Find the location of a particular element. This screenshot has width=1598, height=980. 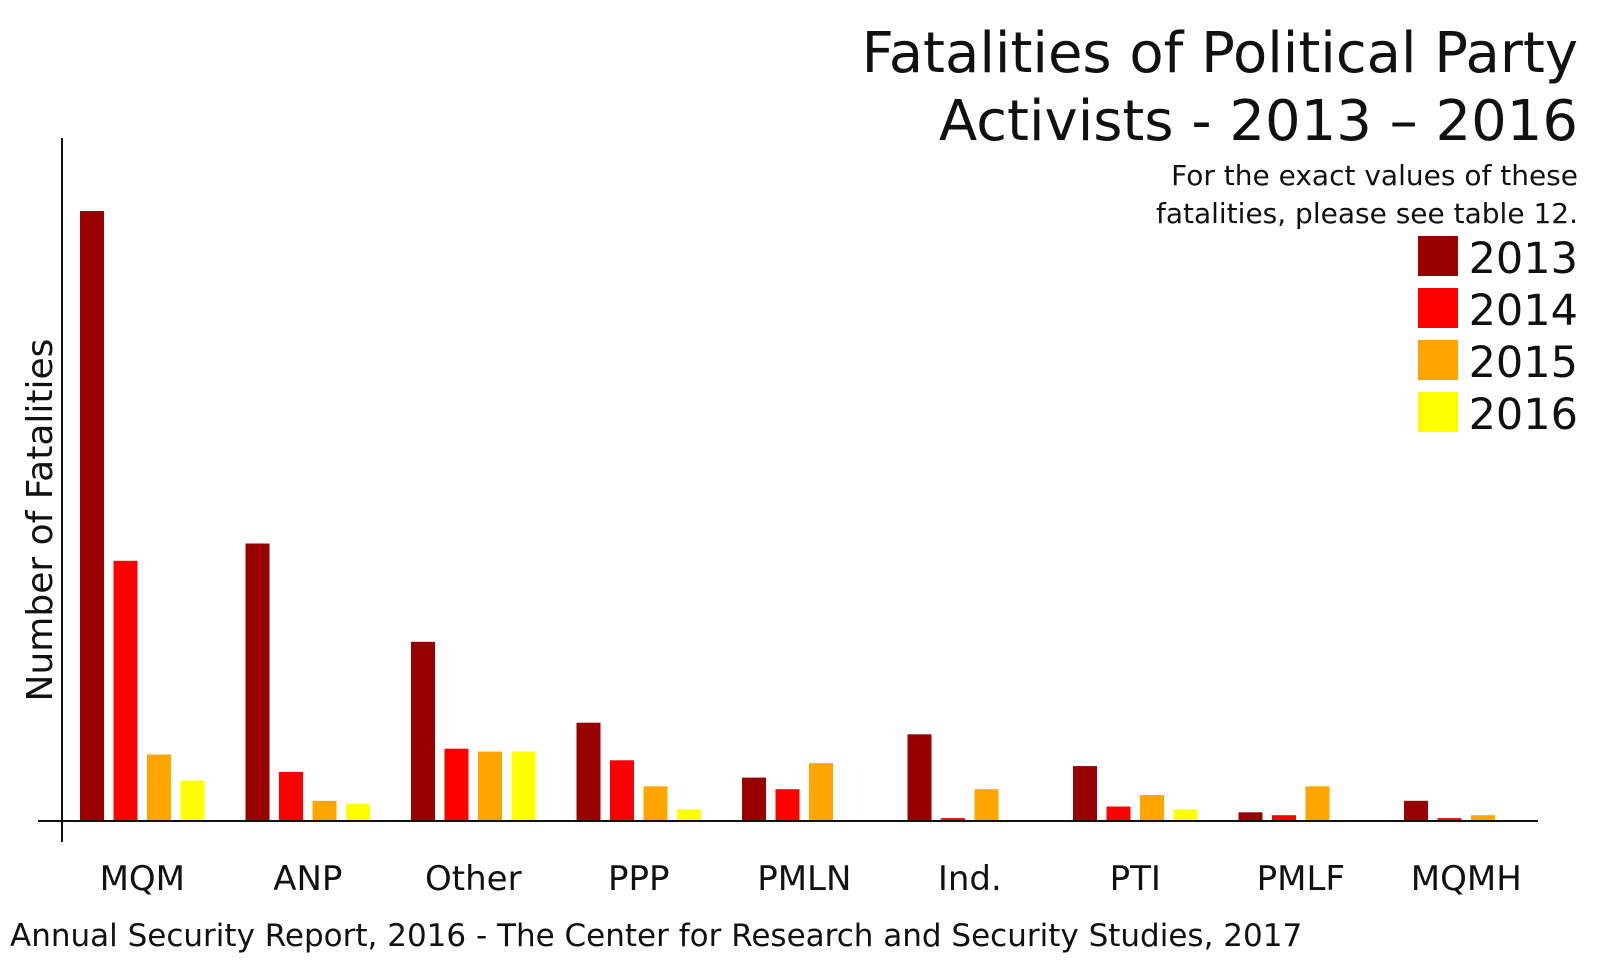

legend-label-2015: 2015 is located at coordinates (1523, 363).